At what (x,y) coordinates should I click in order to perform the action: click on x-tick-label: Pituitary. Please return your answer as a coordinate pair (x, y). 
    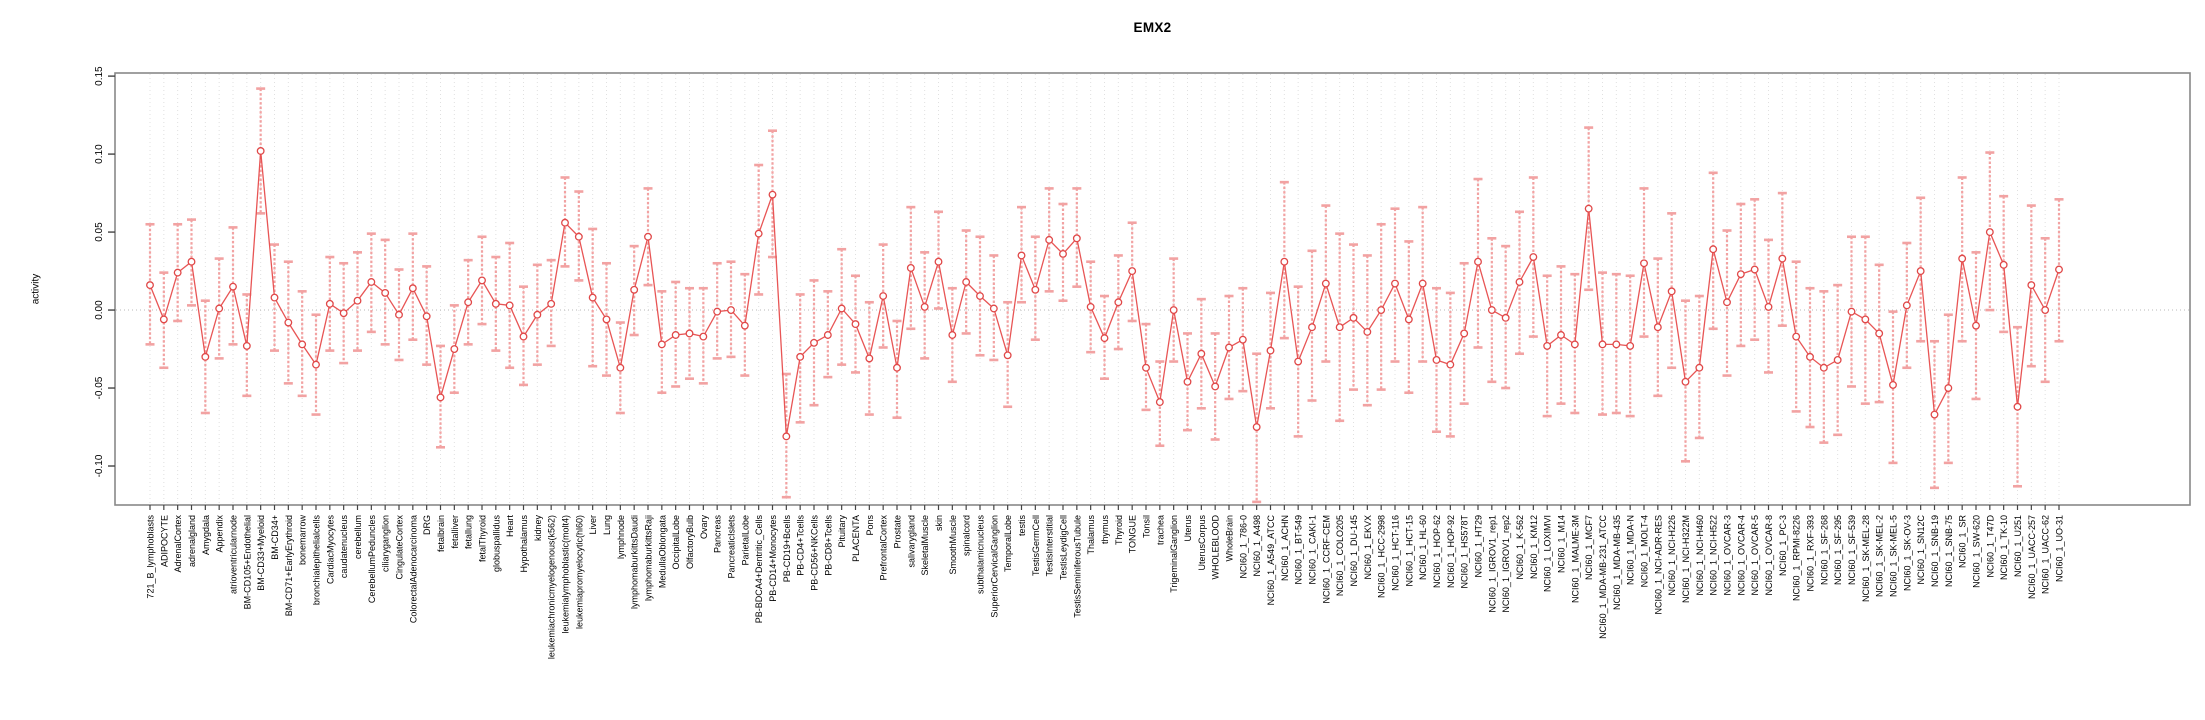
    Looking at the image, I should click on (842, 531).